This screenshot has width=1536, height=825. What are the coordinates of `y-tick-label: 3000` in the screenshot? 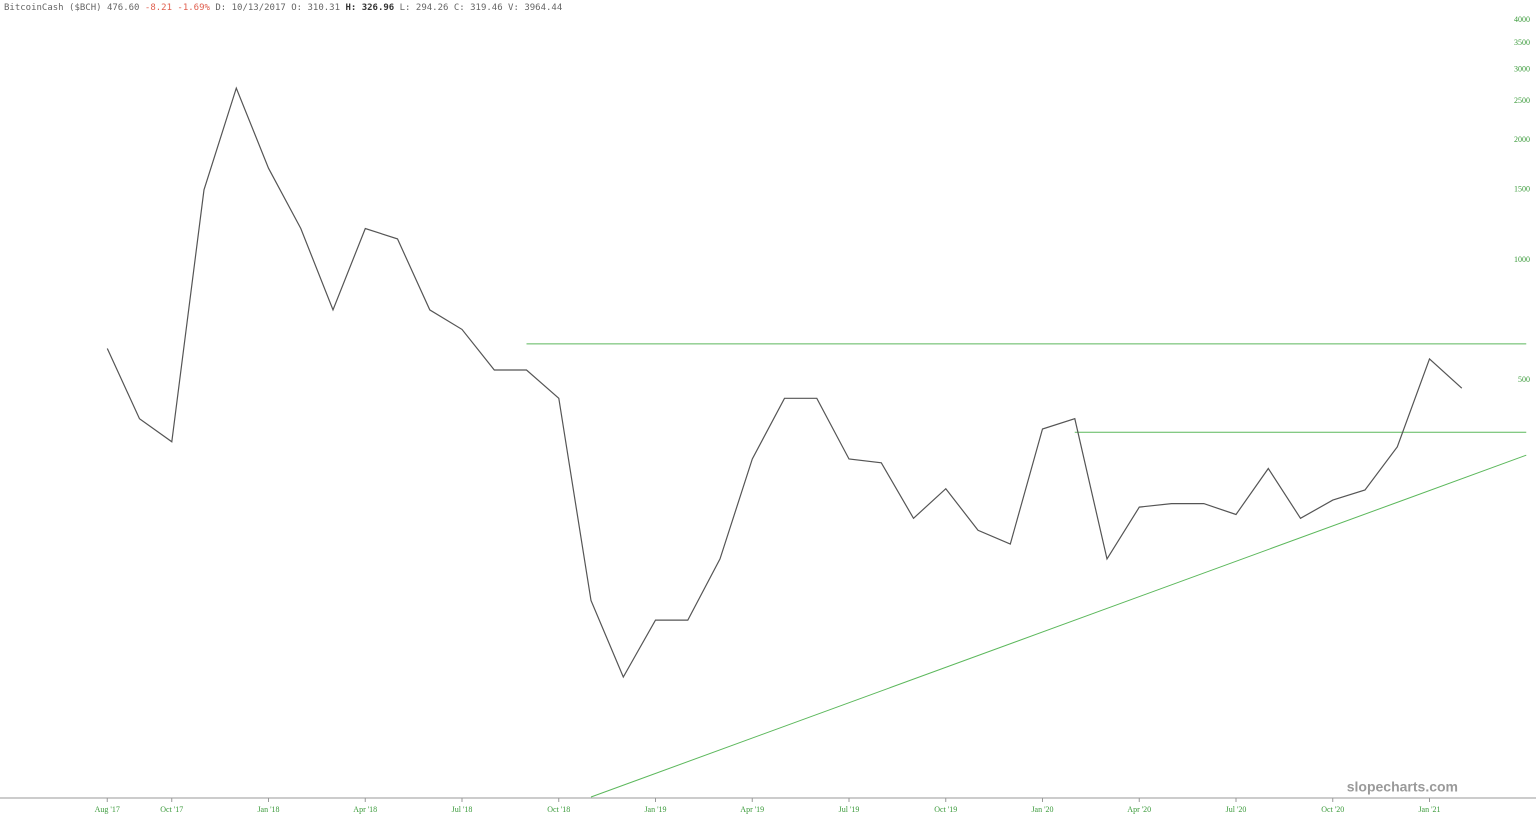 It's located at (1522, 69).